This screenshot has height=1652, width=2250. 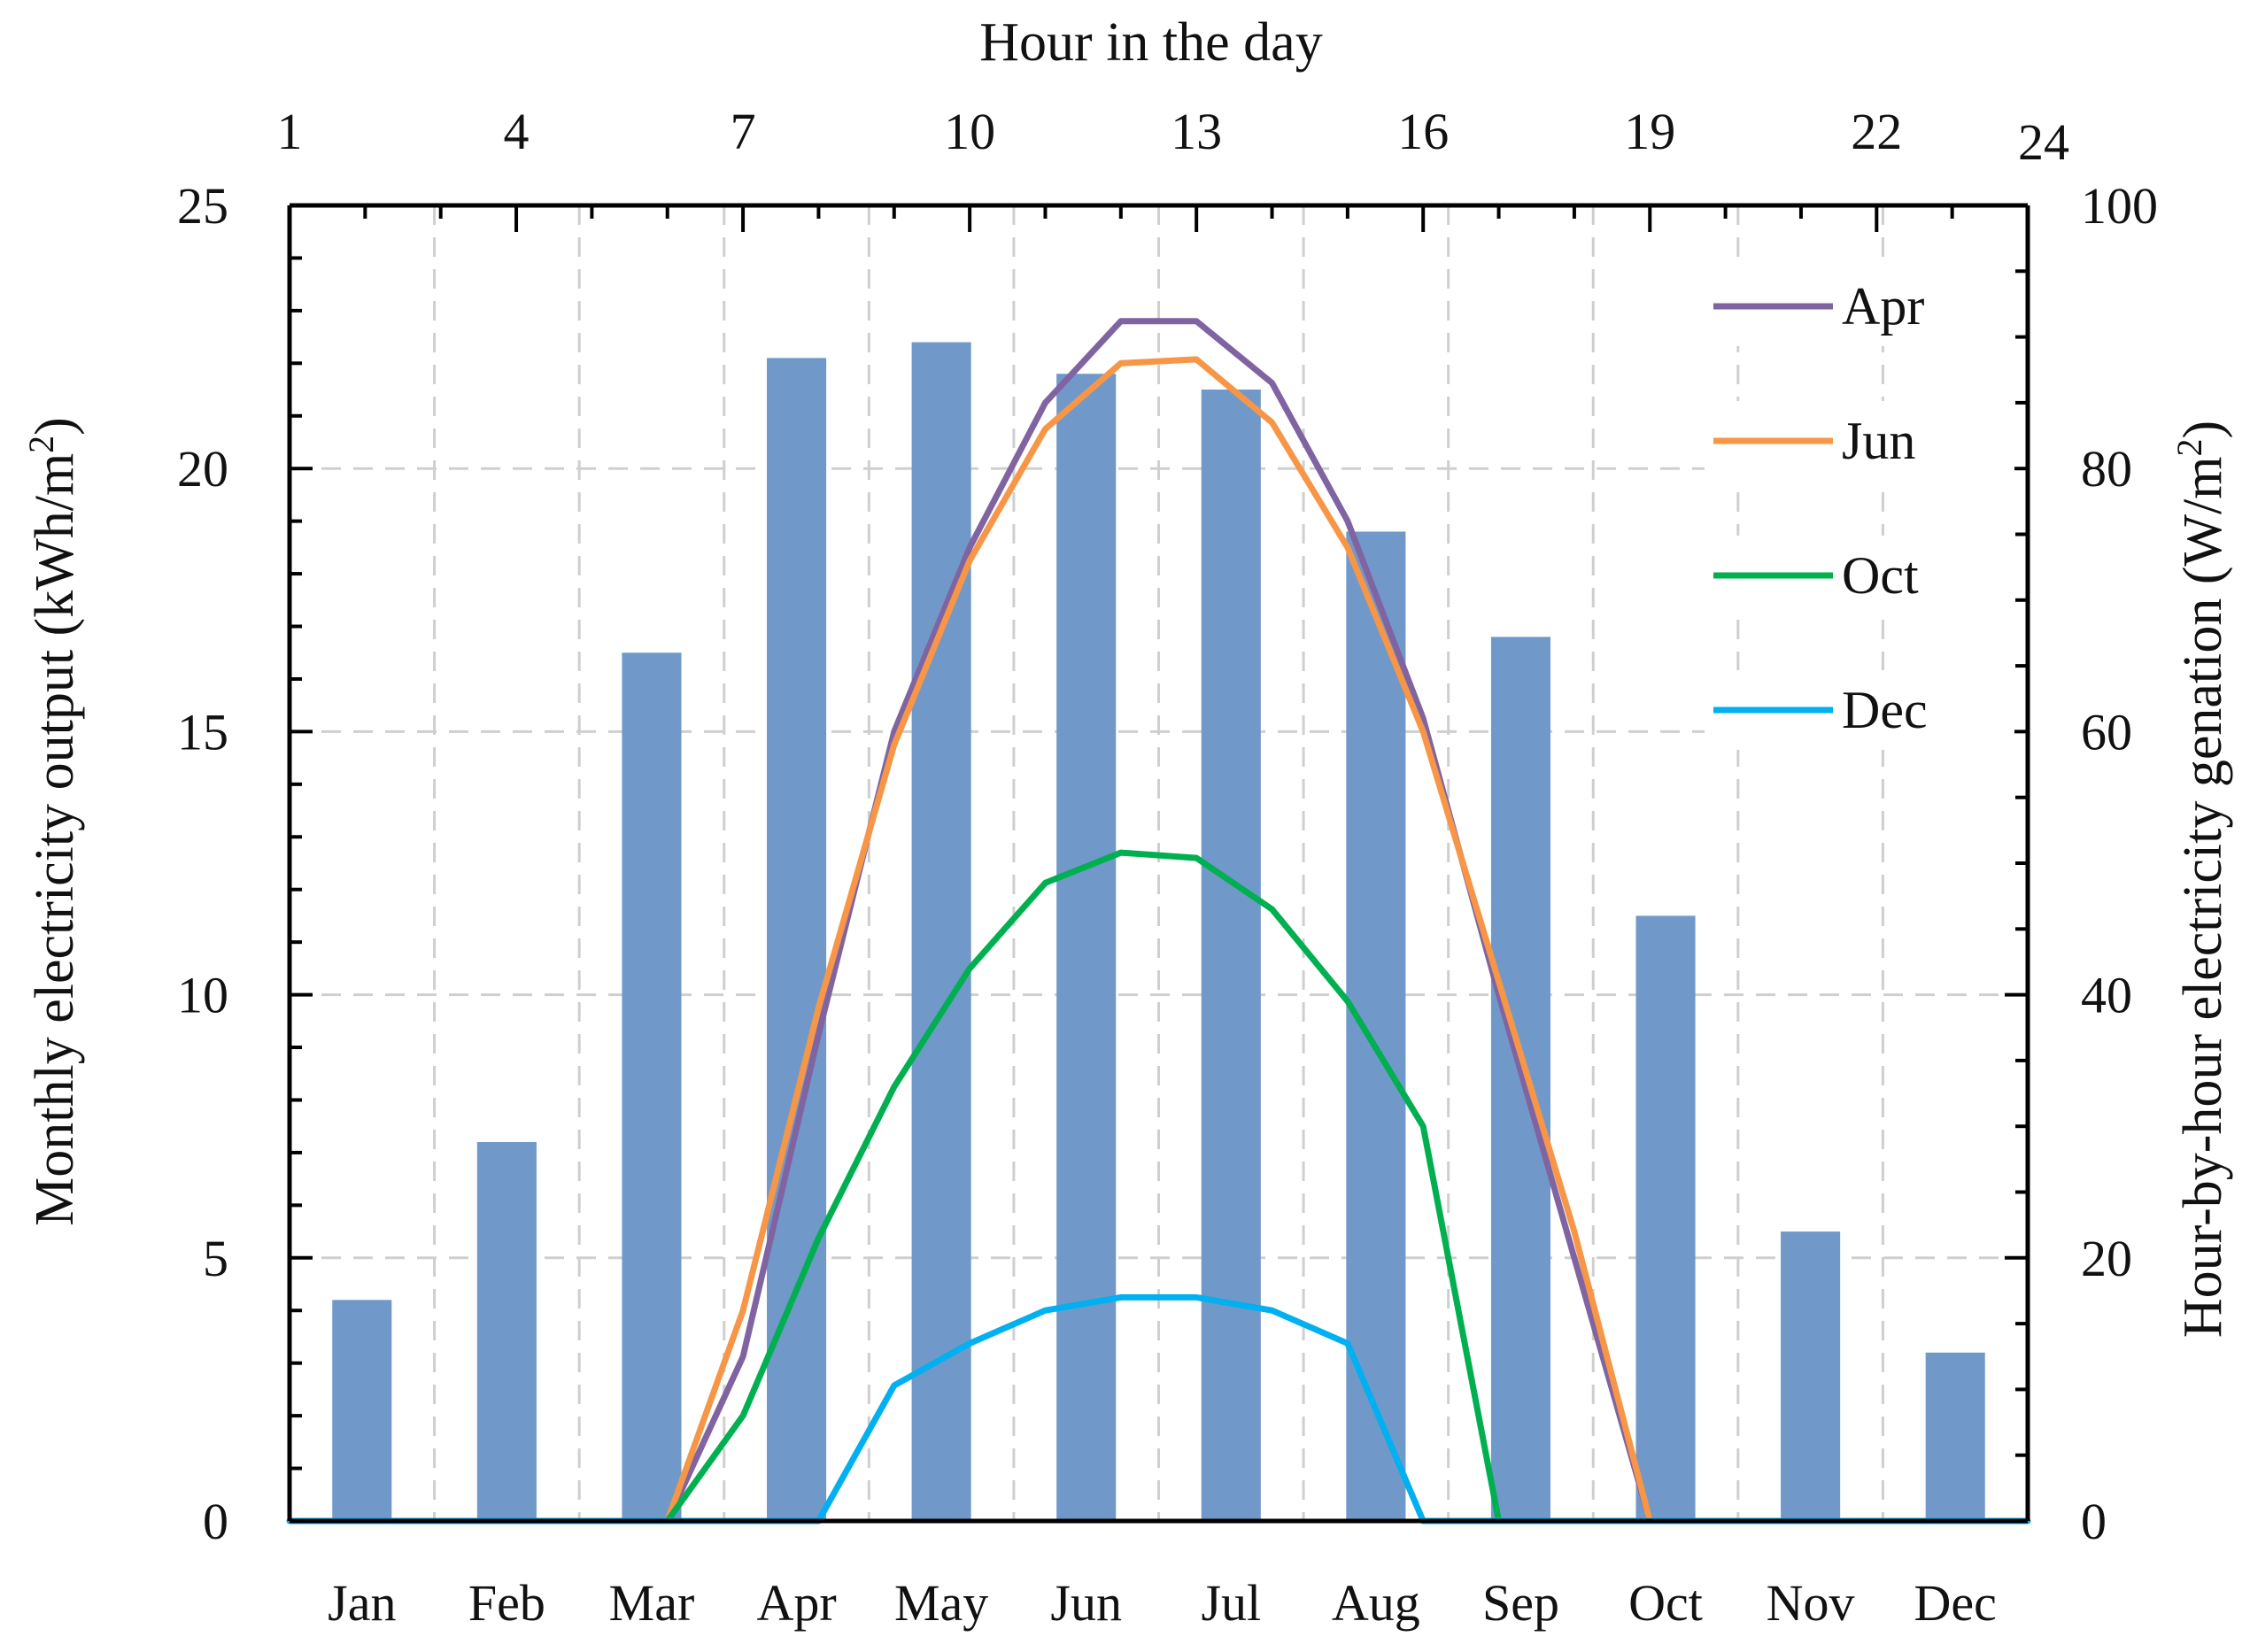 I want to click on top-tick-label: 19, so click(x=1649, y=131).